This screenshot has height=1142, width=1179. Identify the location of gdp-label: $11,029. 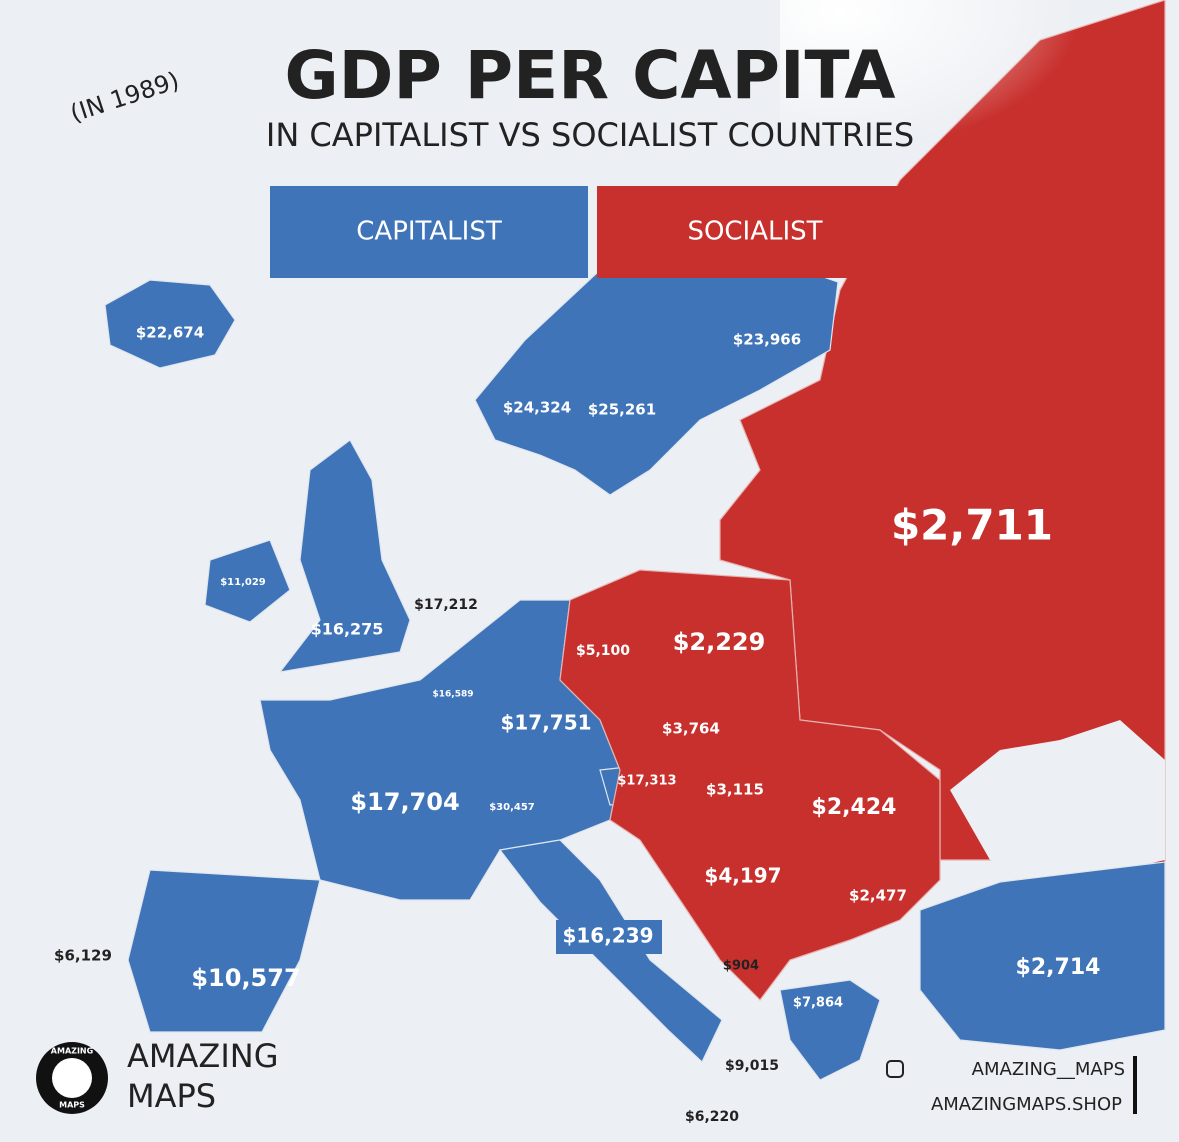
(243, 582).